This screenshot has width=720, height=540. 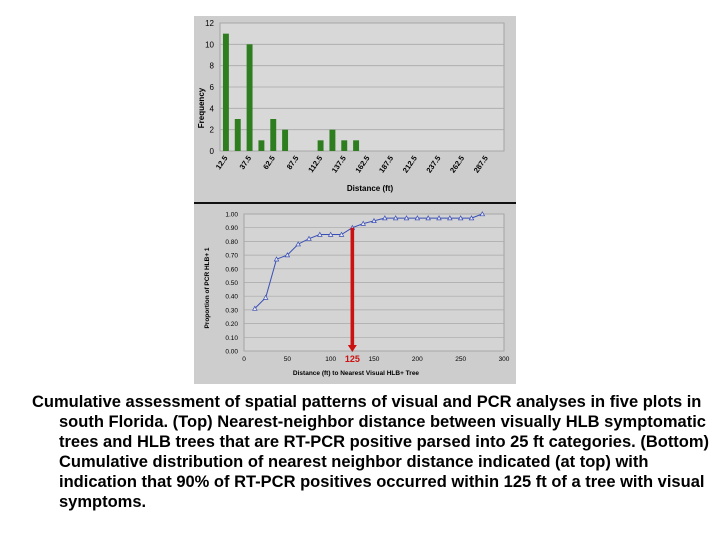 I want to click on histogram-y-tick-label: 0, so click(x=212, y=151).